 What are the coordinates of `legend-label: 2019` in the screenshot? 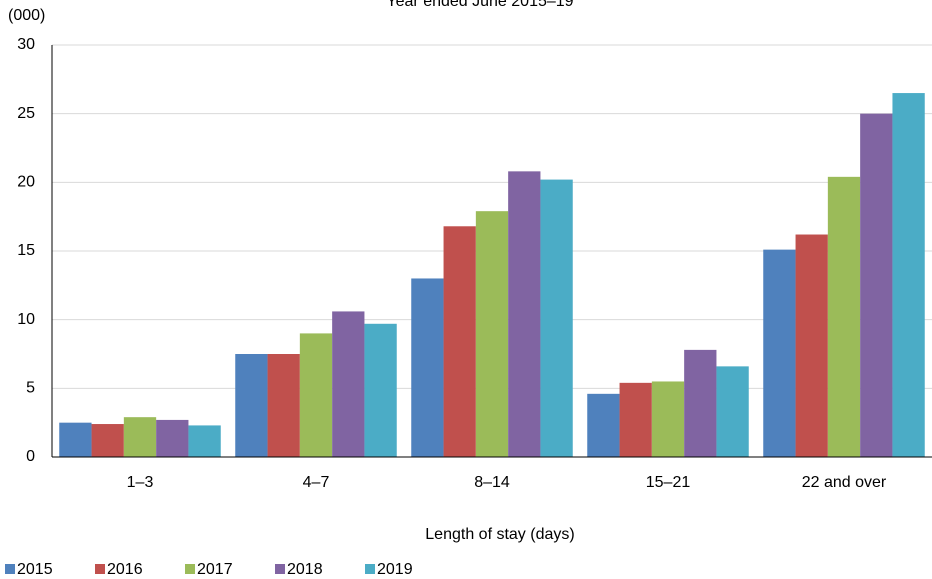 It's located at (395, 569).